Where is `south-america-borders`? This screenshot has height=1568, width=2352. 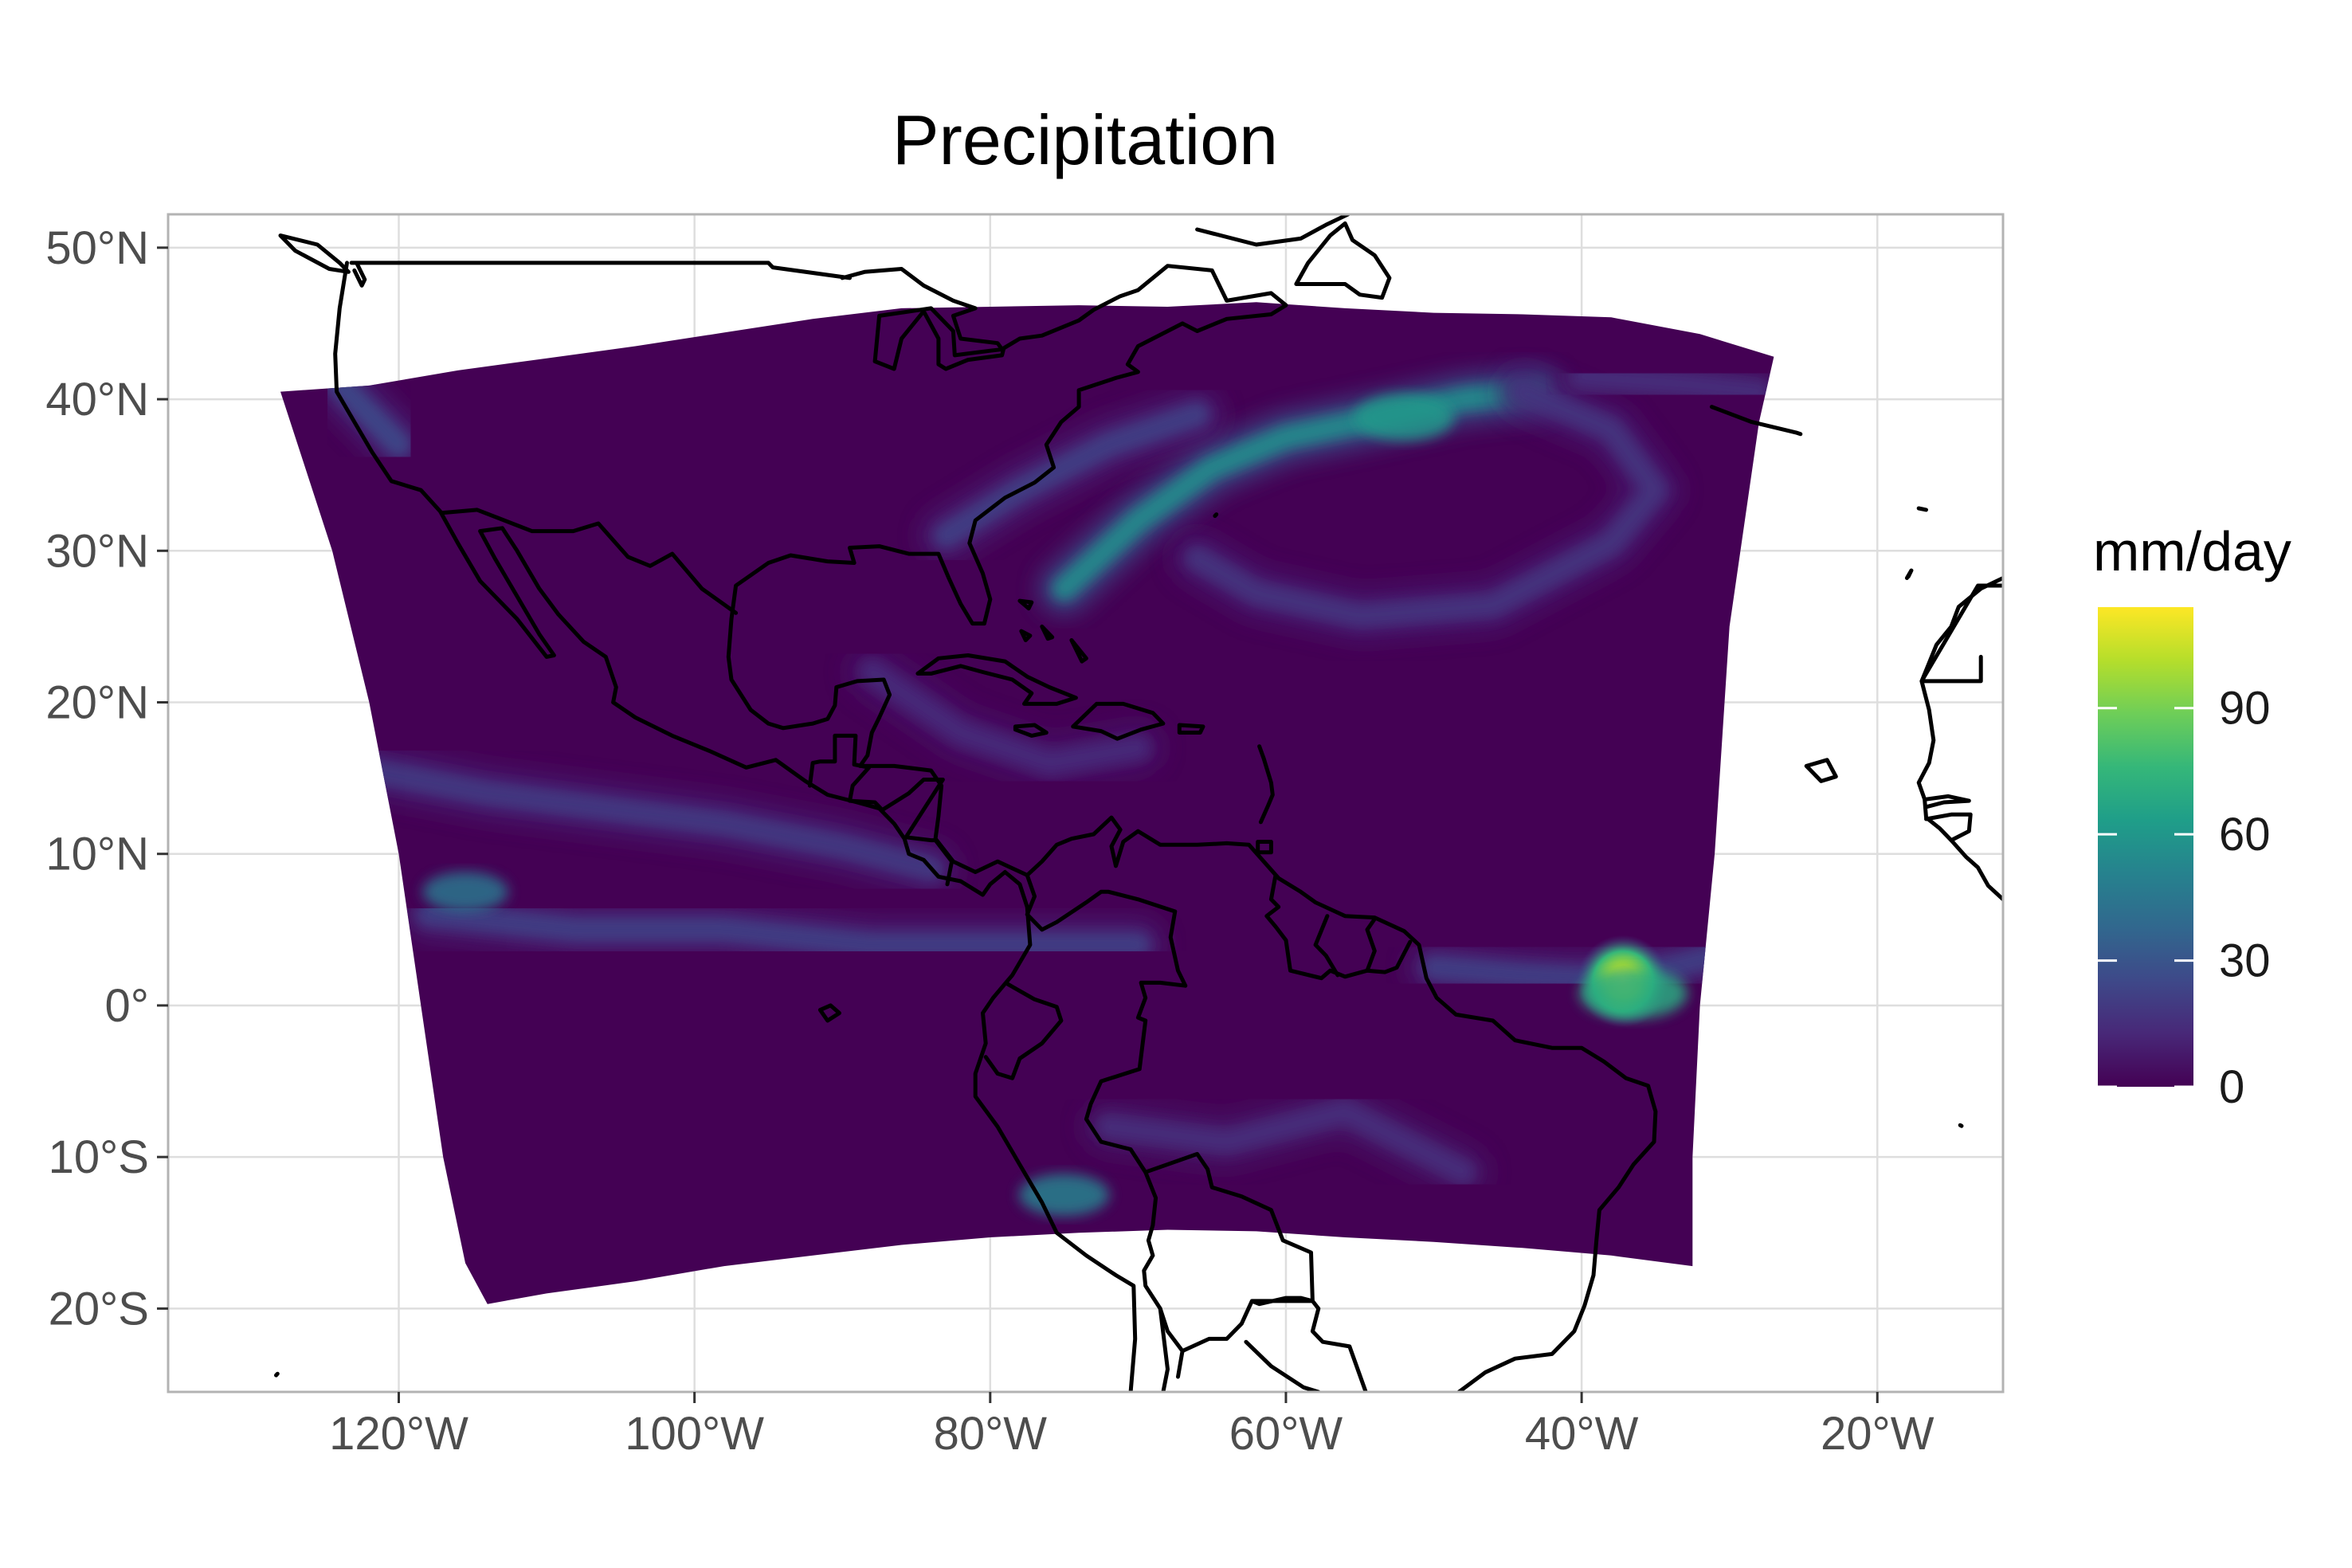 south-america-borders is located at coordinates (1106, 1125).